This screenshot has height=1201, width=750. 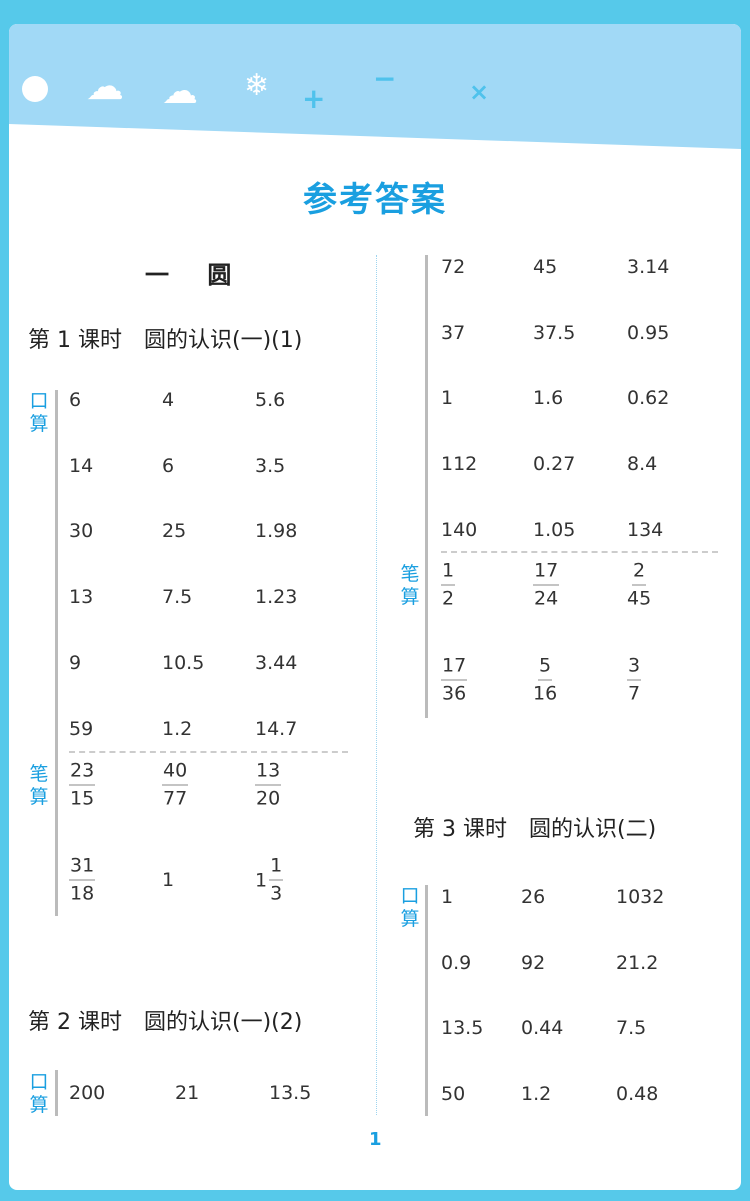 I want to click on answer-cell: 50, so click(x=453, y=1094).